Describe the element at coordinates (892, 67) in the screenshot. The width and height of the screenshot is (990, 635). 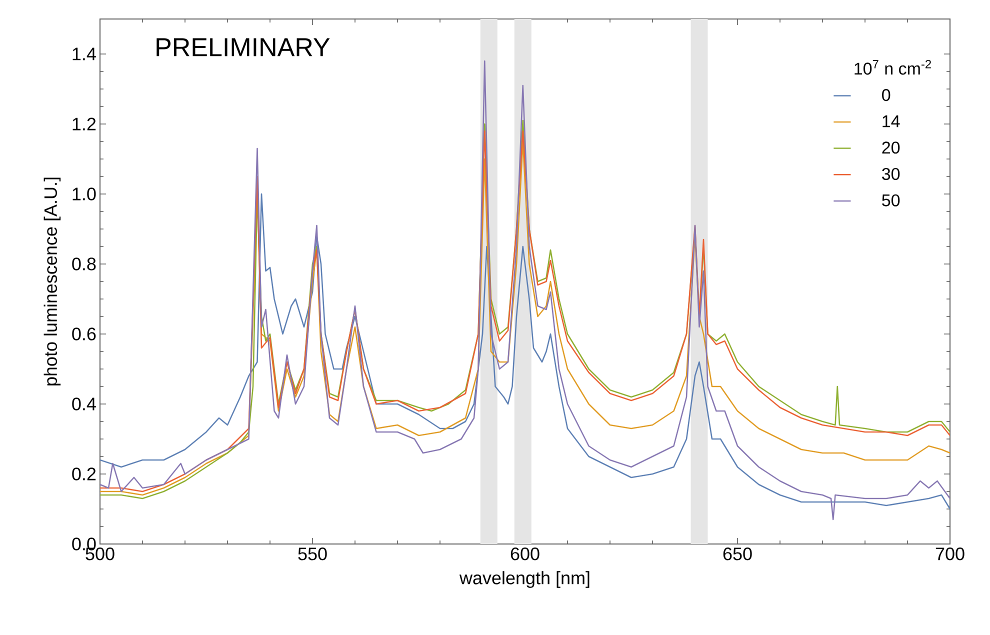
I see `legend-title: 10$^{7}$ n cm$^{-2}$` at that location.